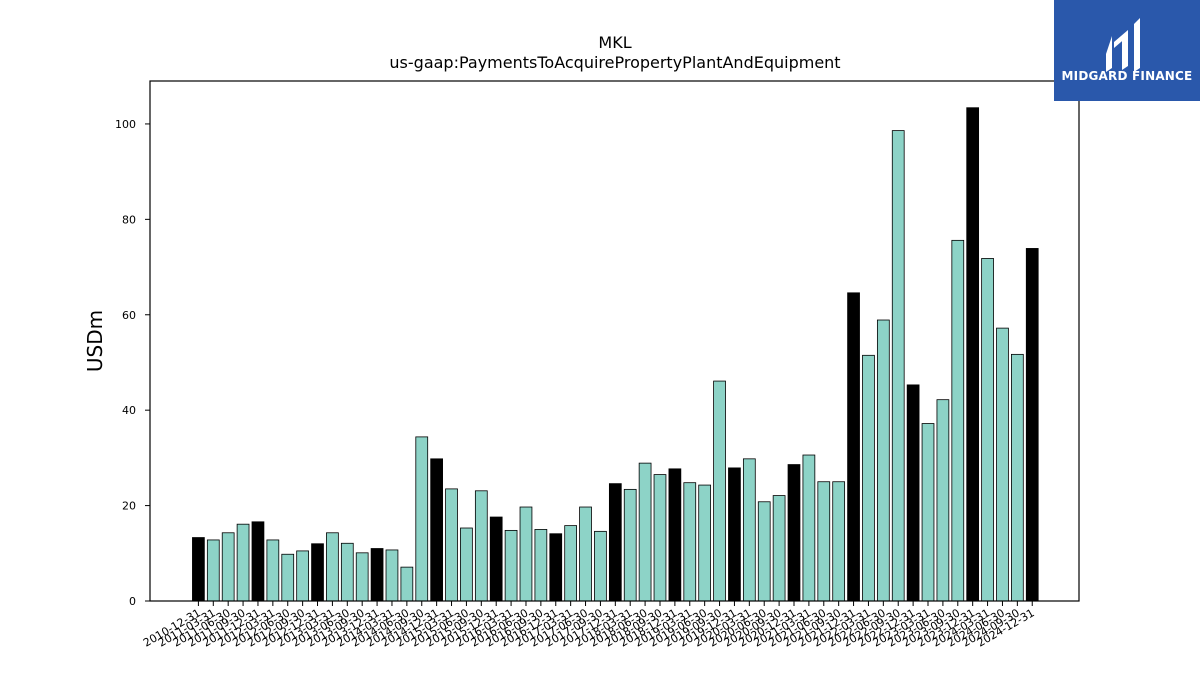 This screenshot has height=675, width=1200. I want to click on y-tick-label: 60, so click(129, 315).